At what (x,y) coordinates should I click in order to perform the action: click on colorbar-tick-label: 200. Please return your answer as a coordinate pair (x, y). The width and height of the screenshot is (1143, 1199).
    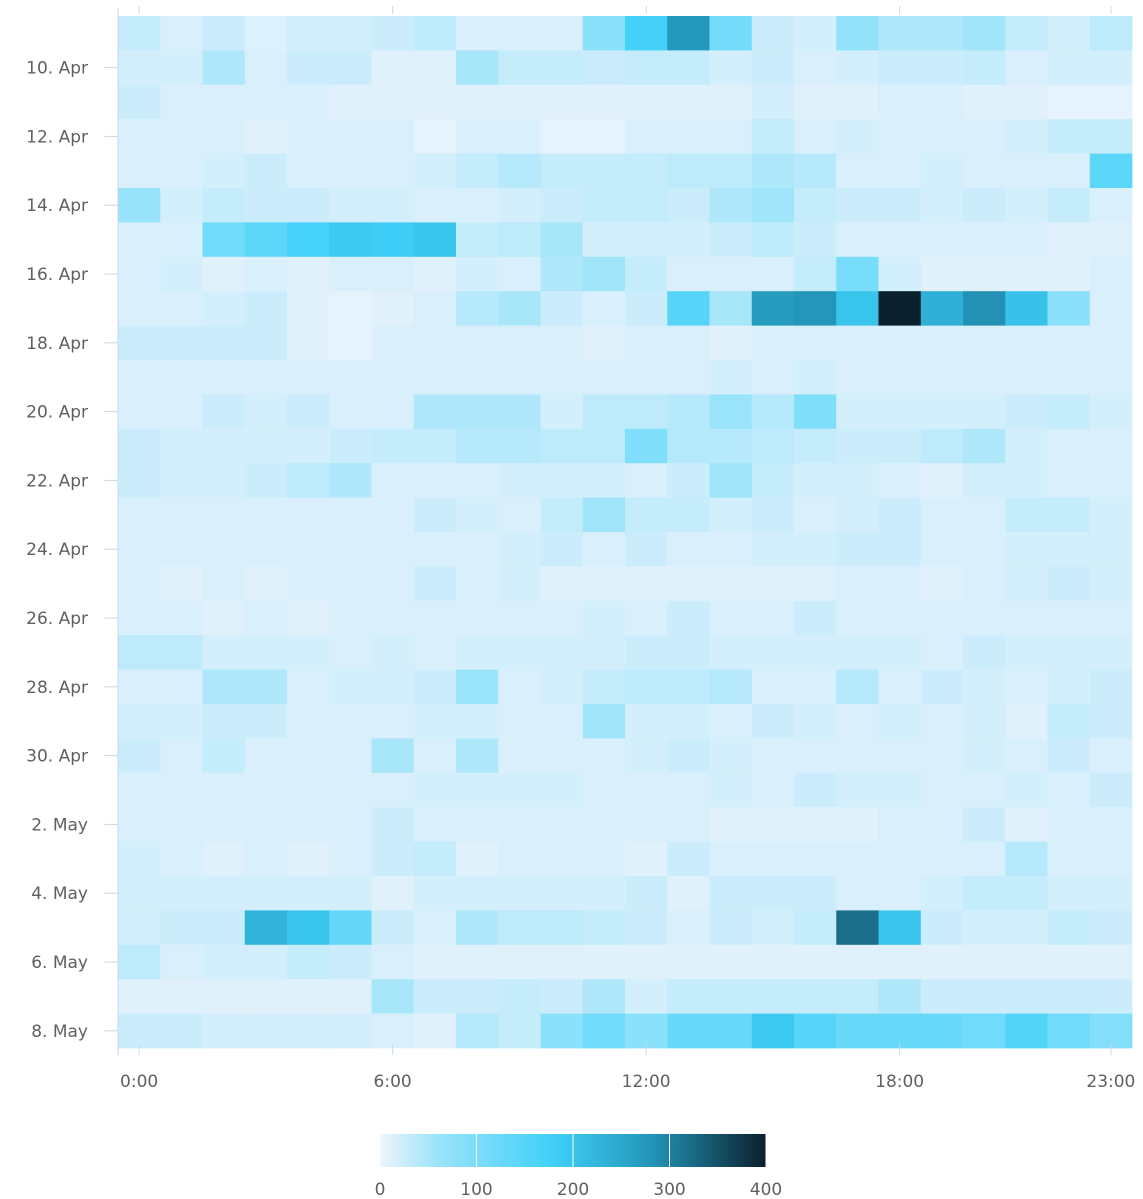
    Looking at the image, I should click on (573, 1189).